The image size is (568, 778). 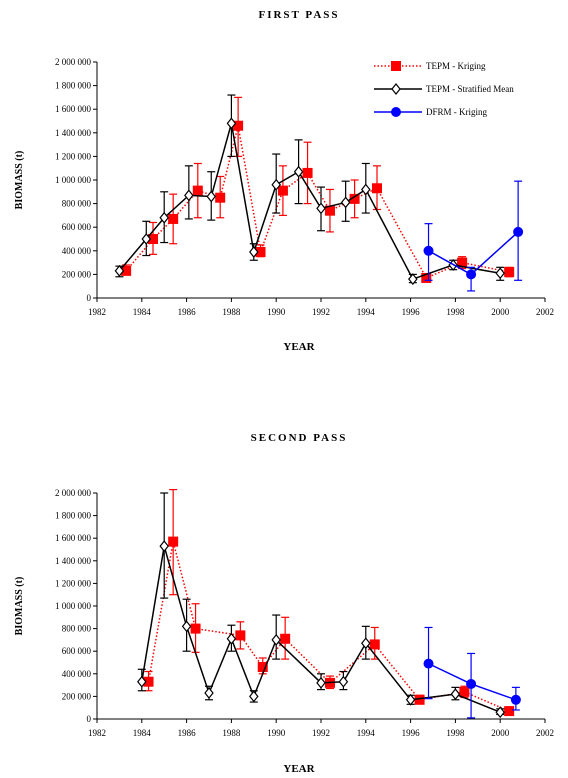 I want to click on x-tick-label: 1984, so click(x=142, y=733).